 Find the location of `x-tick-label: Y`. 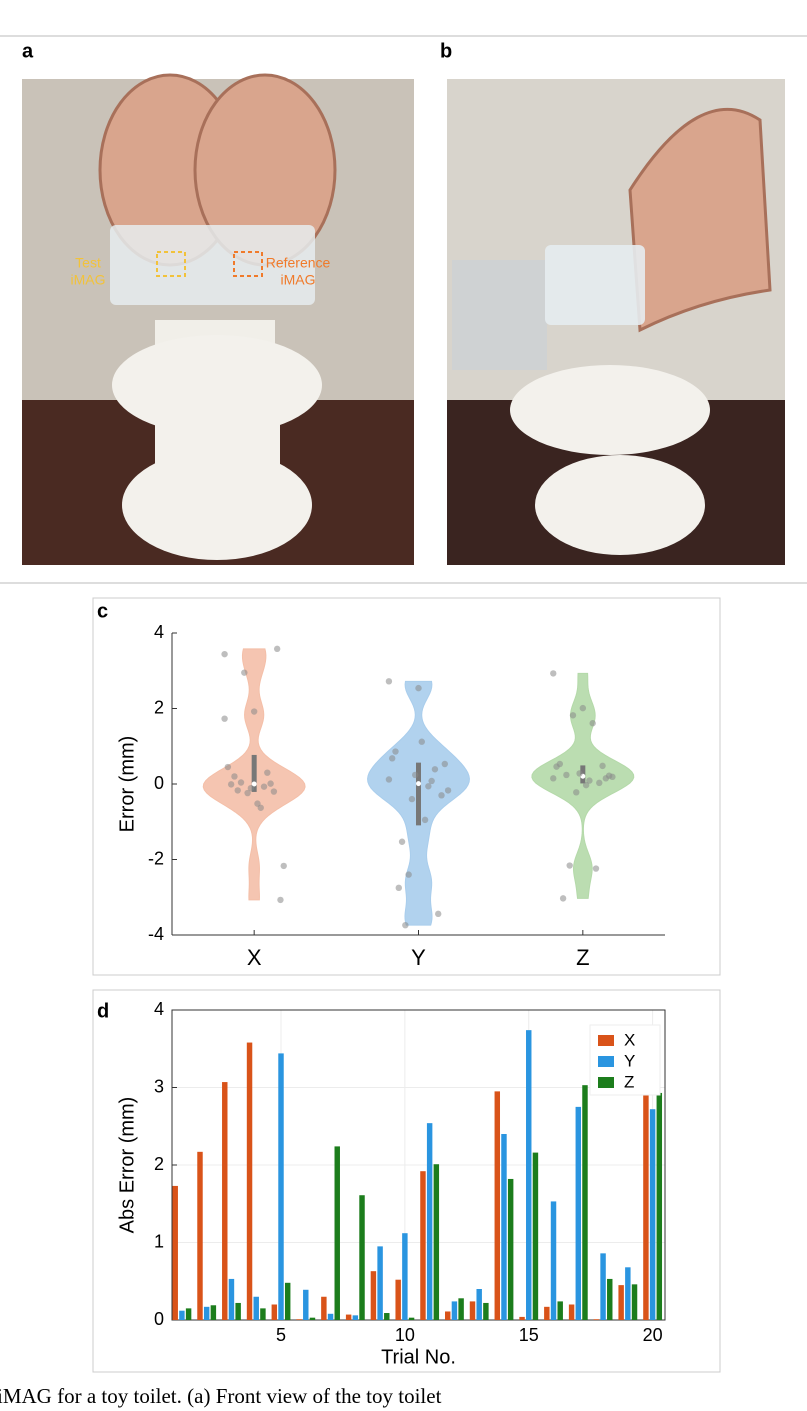

x-tick-label: Y is located at coordinates (418, 957).